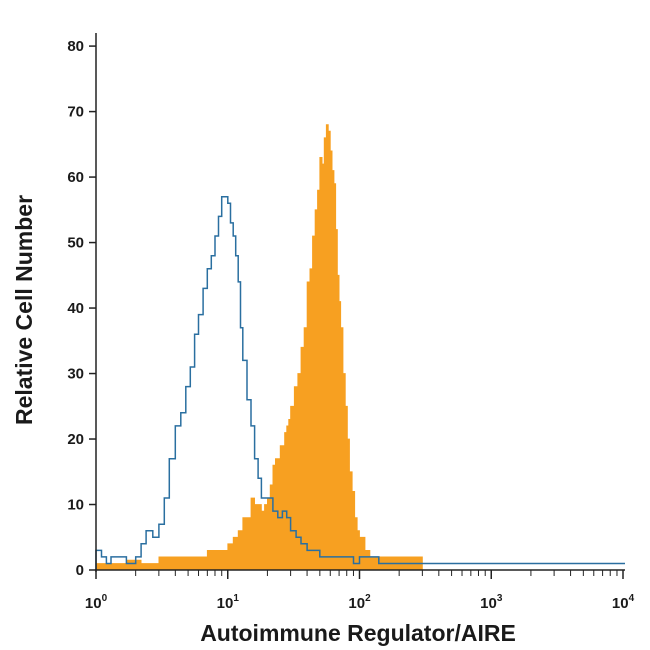 This screenshot has width=650, height=650. What do you see at coordinates (75, 374) in the screenshot?
I see `y-tick-label: 30` at bounding box center [75, 374].